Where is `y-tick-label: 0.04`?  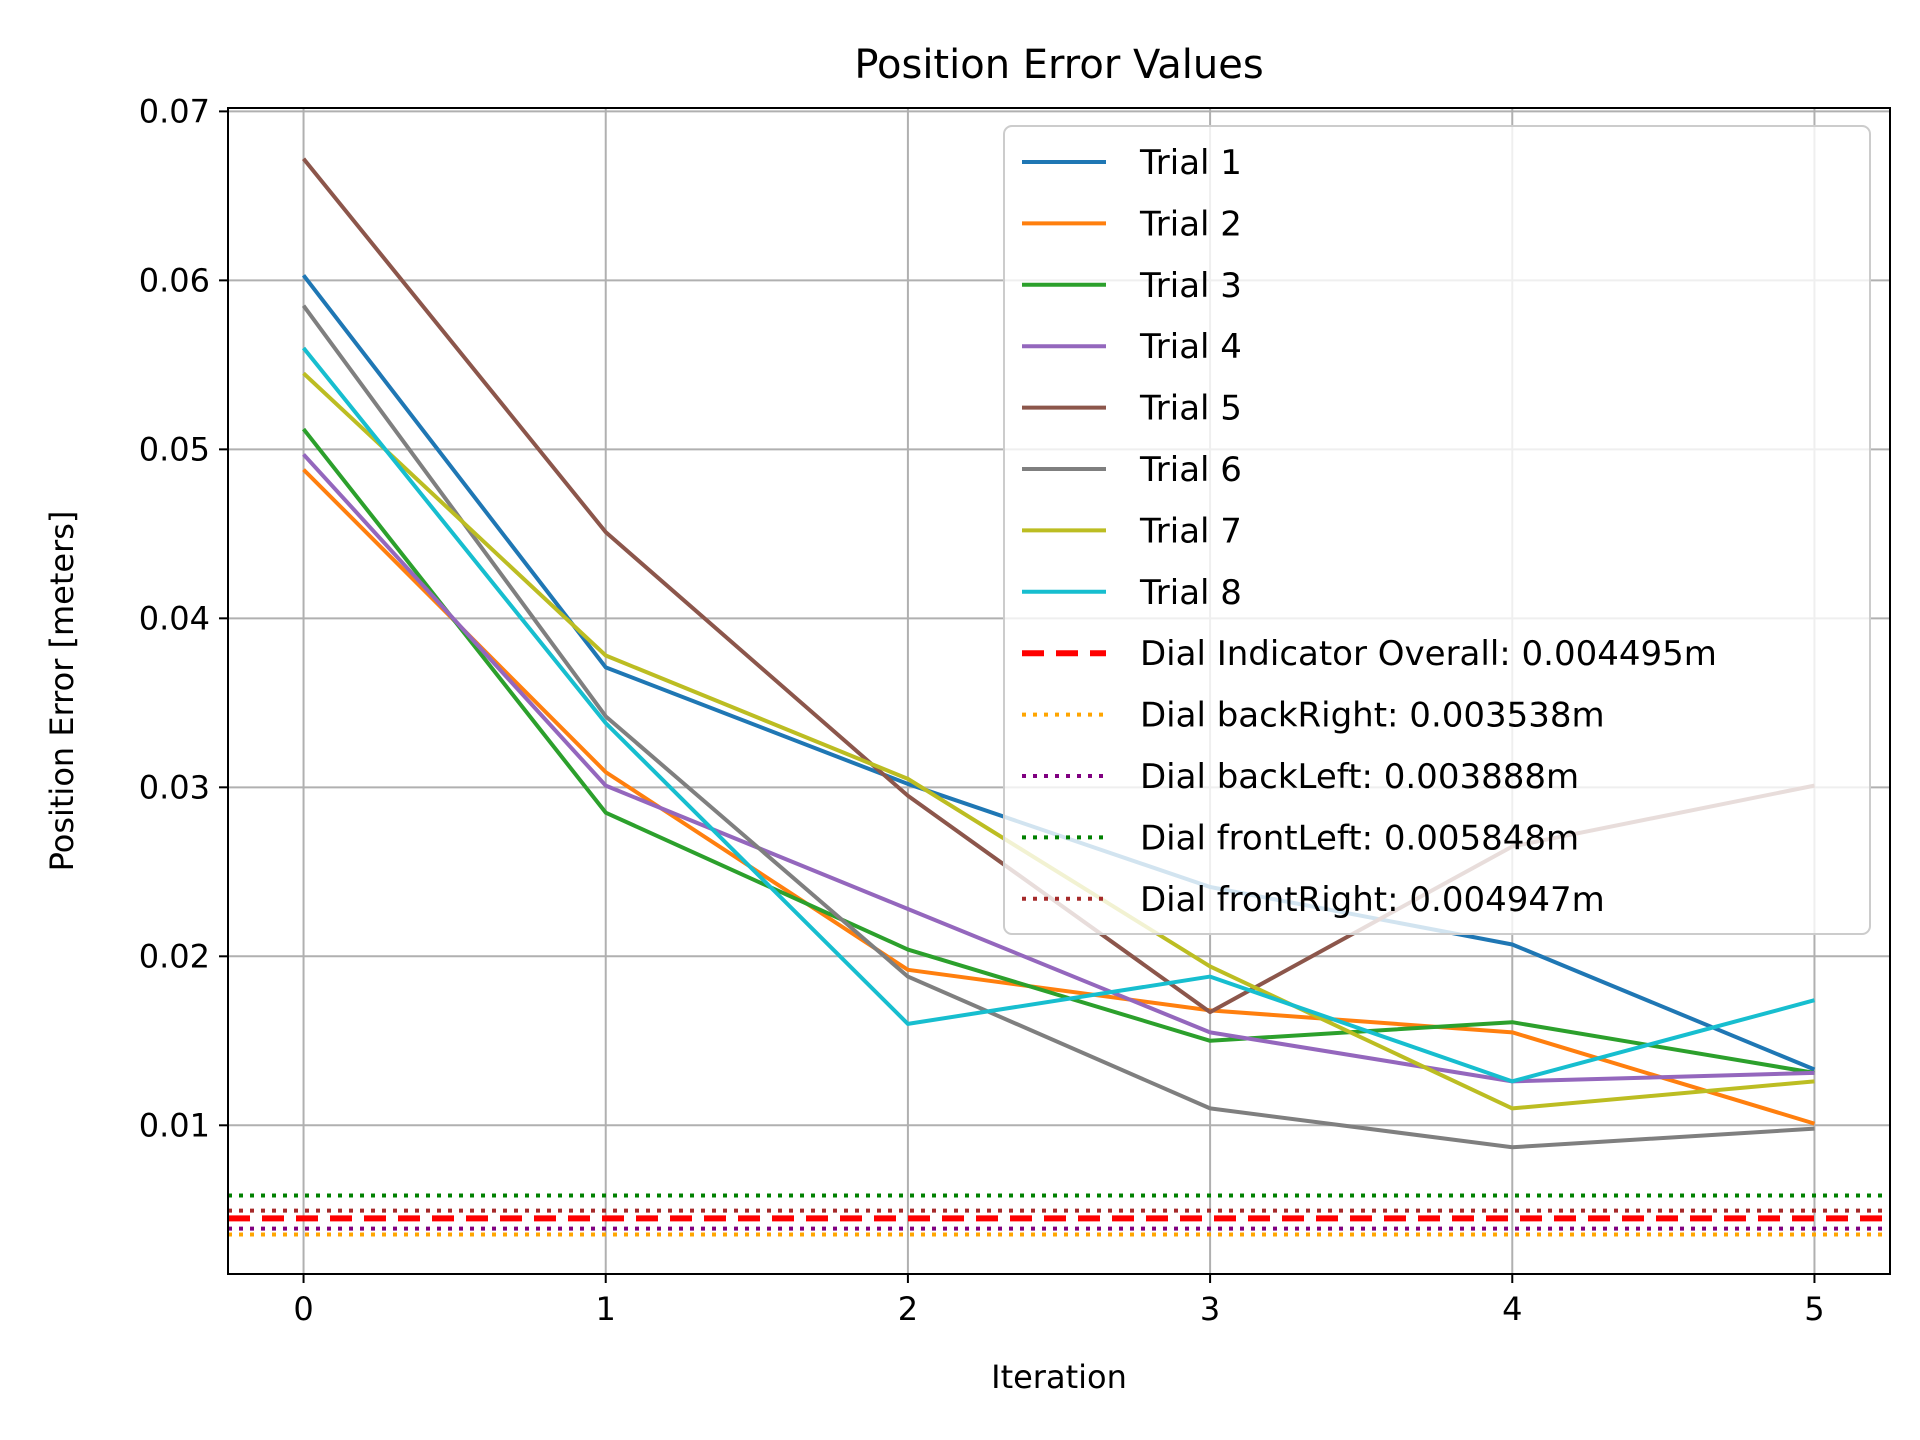
y-tick-label: 0.04 is located at coordinates (174, 618).